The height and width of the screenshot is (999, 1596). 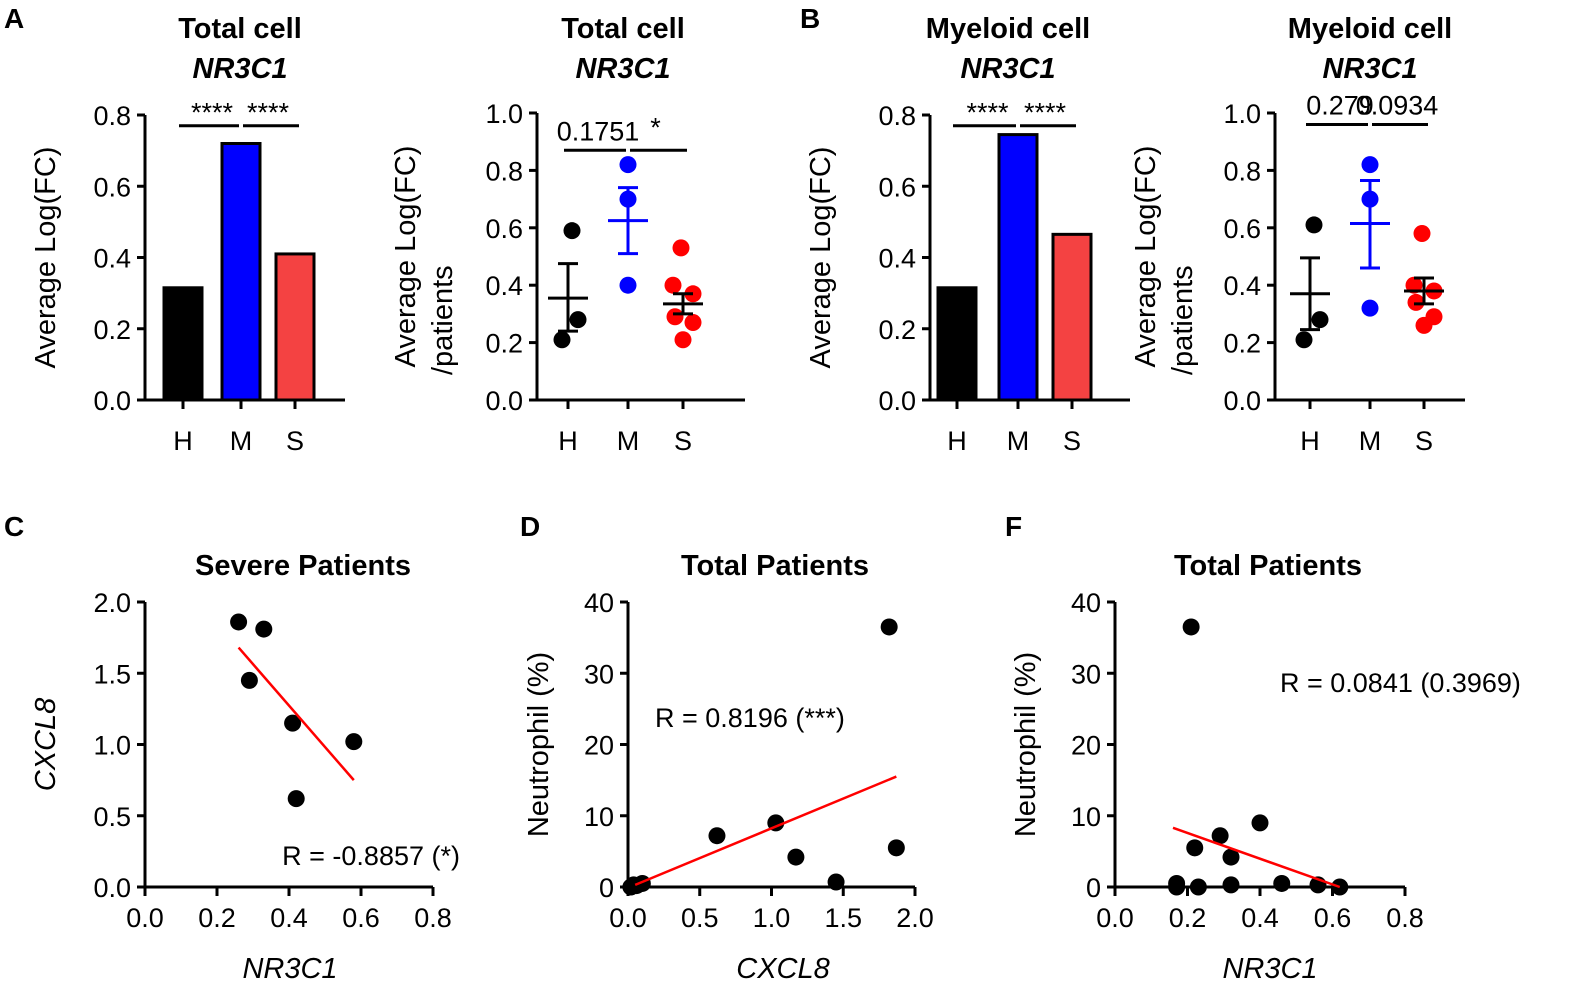 What do you see at coordinates (240, 29) in the screenshot?
I see `chart-title: Total cell` at bounding box center [240, 29].